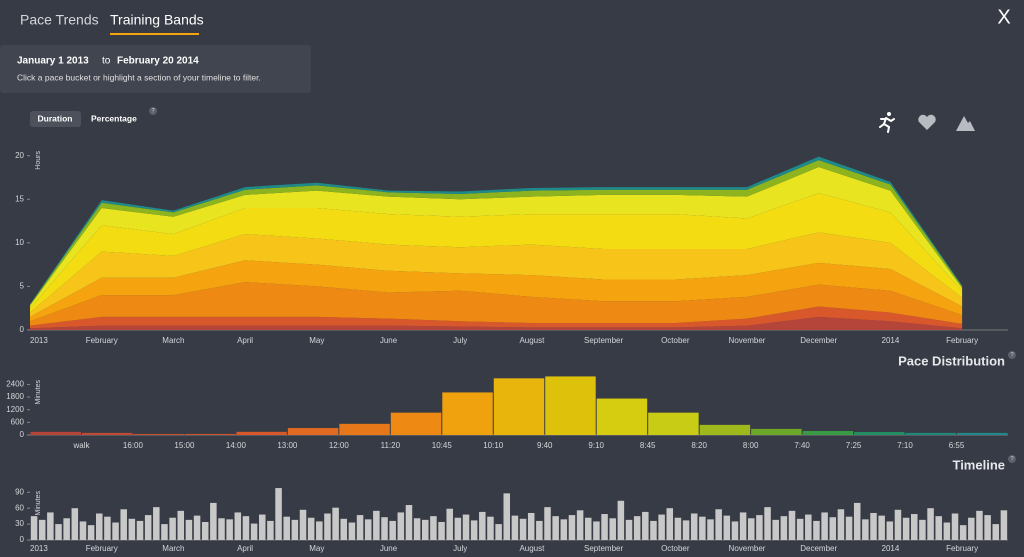 The image size is (1024, 557). I want to click on tab-active: Training Bands, so click(157, 20).